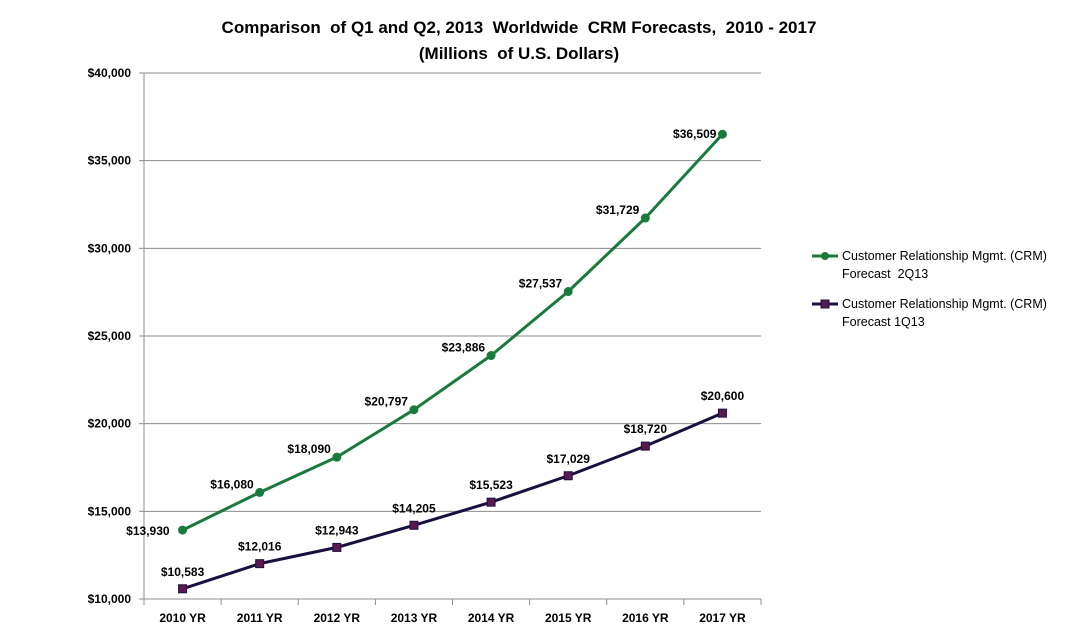 The height and width of the screenshot is (633, 1075). I want to click on data-label: $23,886, so click(464, 348).